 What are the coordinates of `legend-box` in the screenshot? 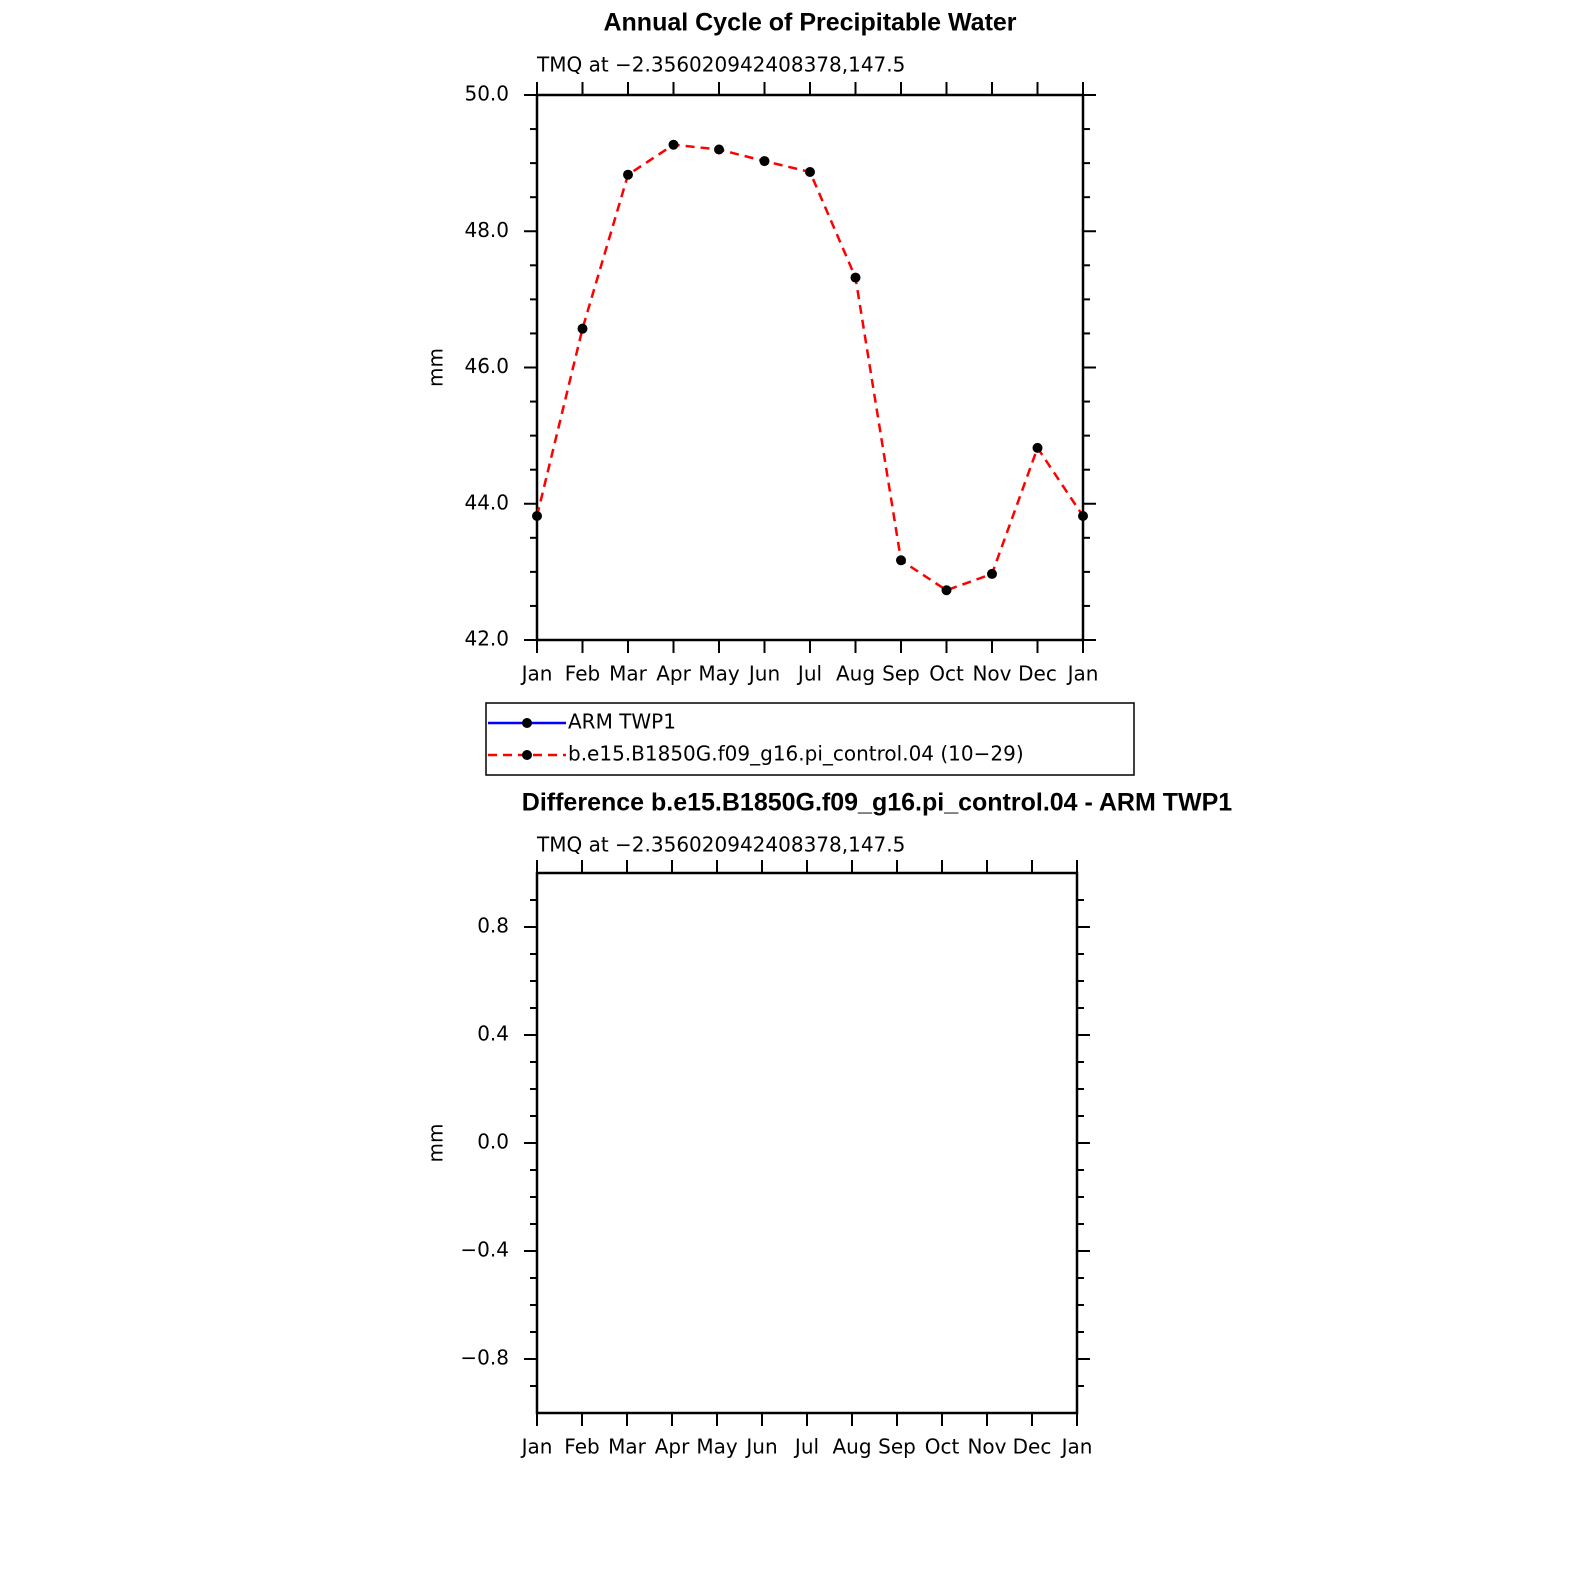 It's located at (810, 739).